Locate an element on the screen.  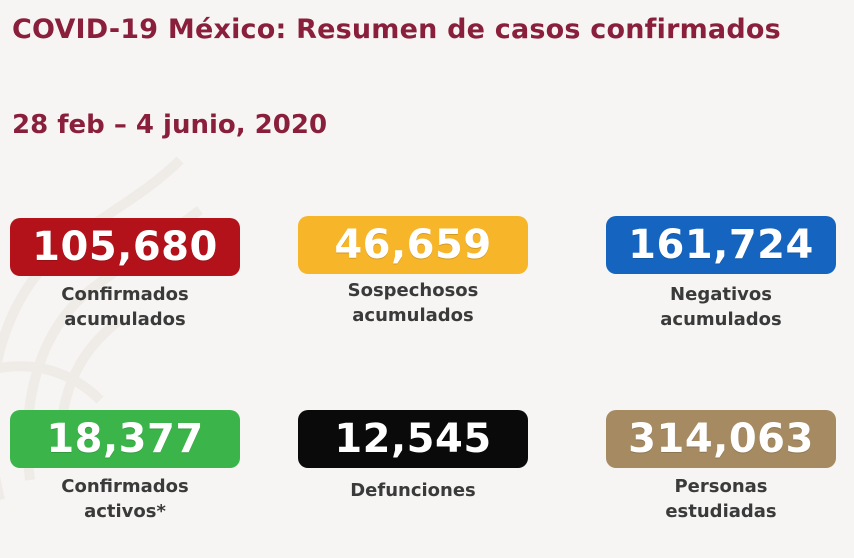
stat-personas-estudiadas: 314,063 Personas estudiadas is located at coordinates (721, 467).